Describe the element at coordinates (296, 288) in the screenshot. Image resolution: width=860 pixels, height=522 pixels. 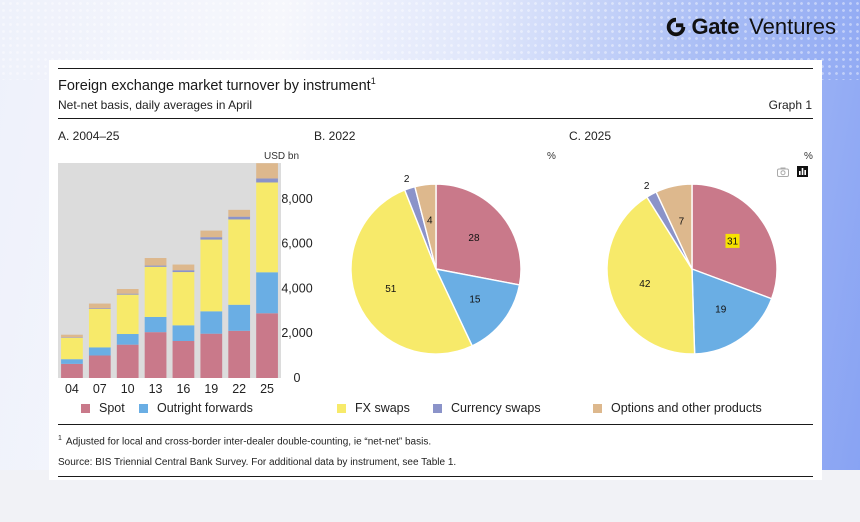
I see `y-tick-label: 4,000` at that location.